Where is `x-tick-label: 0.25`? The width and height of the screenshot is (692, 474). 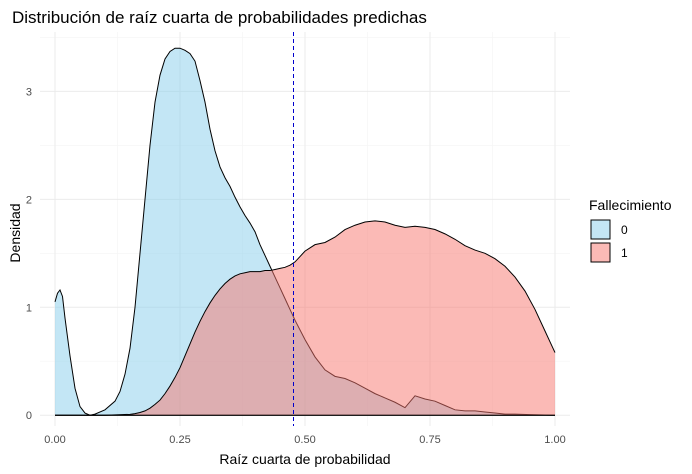 x-tick-label: 0.25 is located at coordinates (179, 440).